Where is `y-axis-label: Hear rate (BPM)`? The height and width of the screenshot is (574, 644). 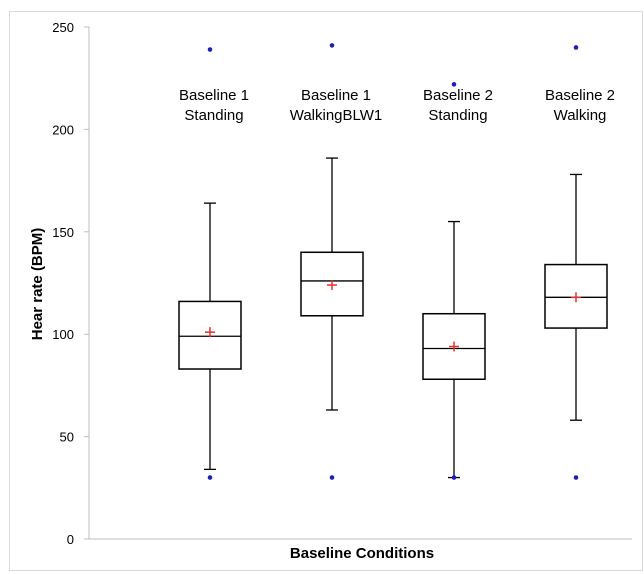
y-axis-label: Hear rate (BPM) is located at coordinates (37, 284).